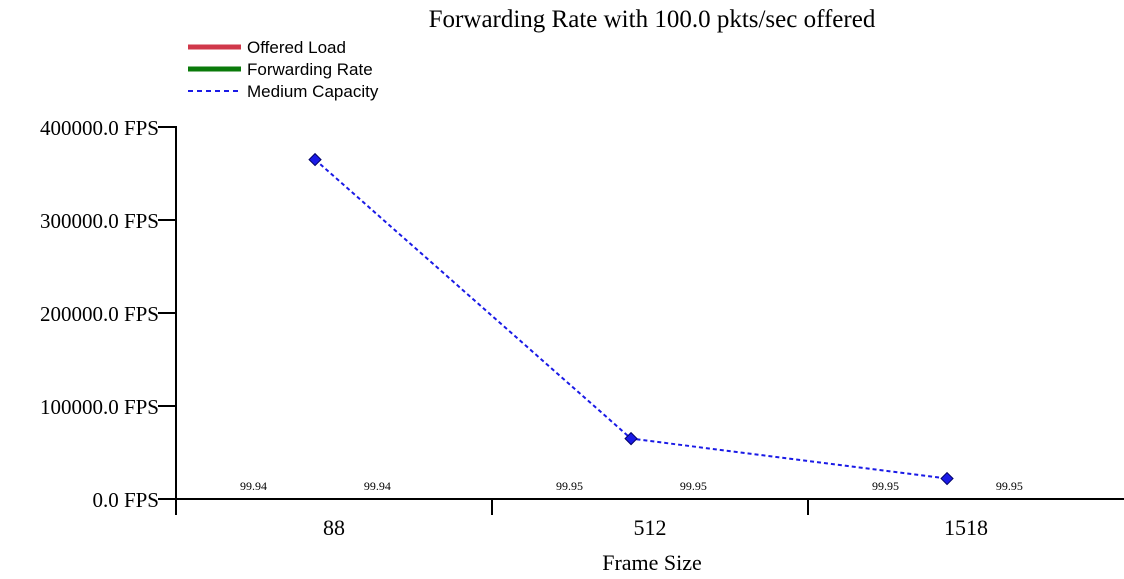 Image resolution: width=1124 pixels, height=579 pixels. Describe the element at coordinates (99, 221) in the screenshot. I see `y-tick-label: 300000.0 FPS` at that location.